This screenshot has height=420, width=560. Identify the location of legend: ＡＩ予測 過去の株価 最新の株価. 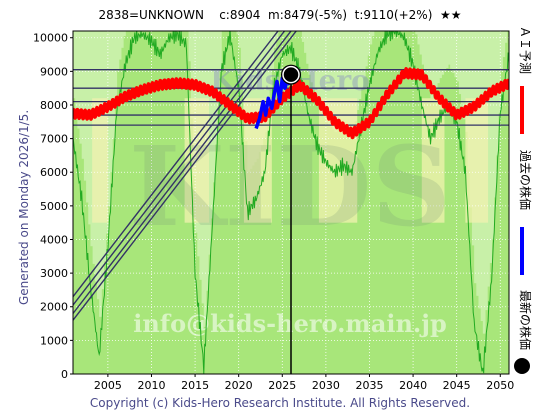
(529, 202).